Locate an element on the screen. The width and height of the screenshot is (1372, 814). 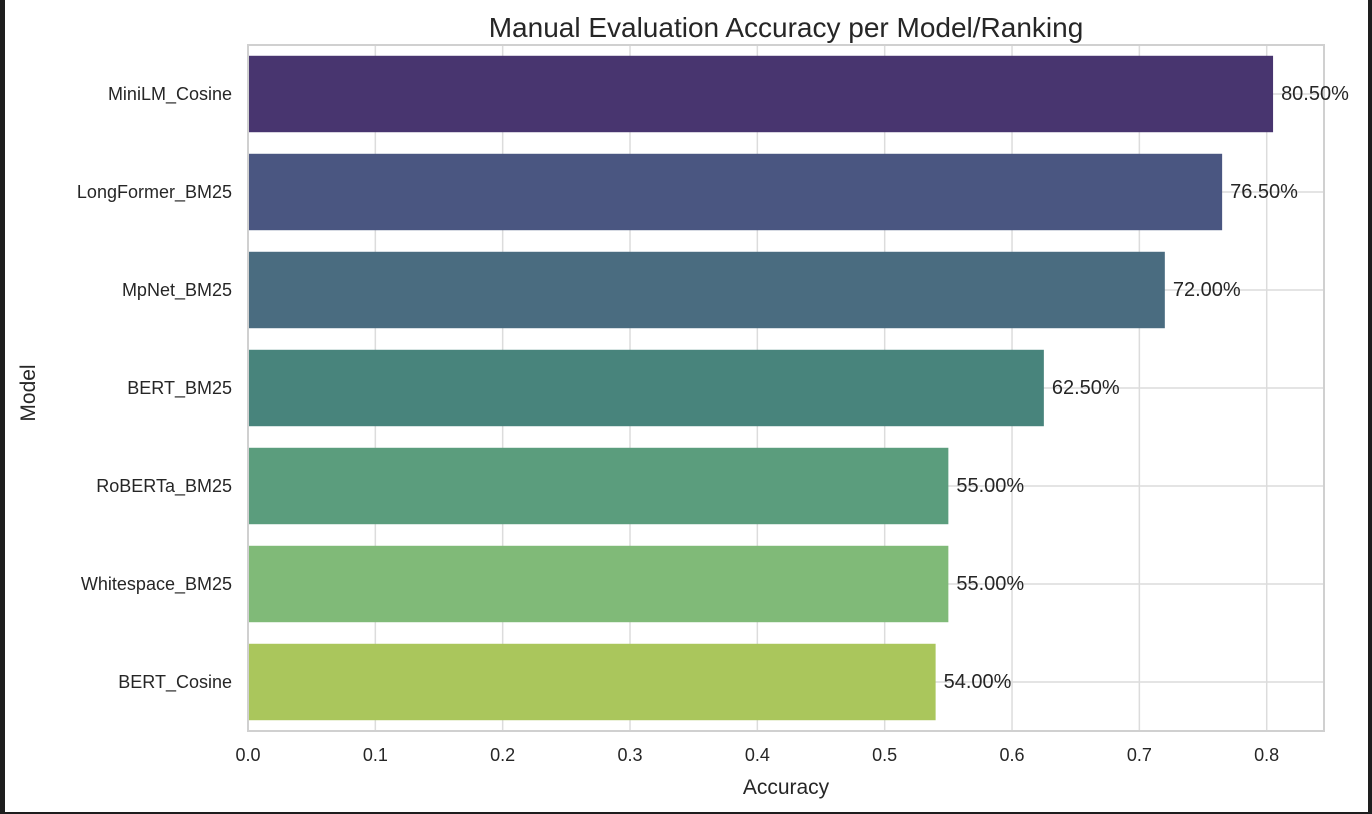
y-axis-title: Model is located at coordinates (28, 392).